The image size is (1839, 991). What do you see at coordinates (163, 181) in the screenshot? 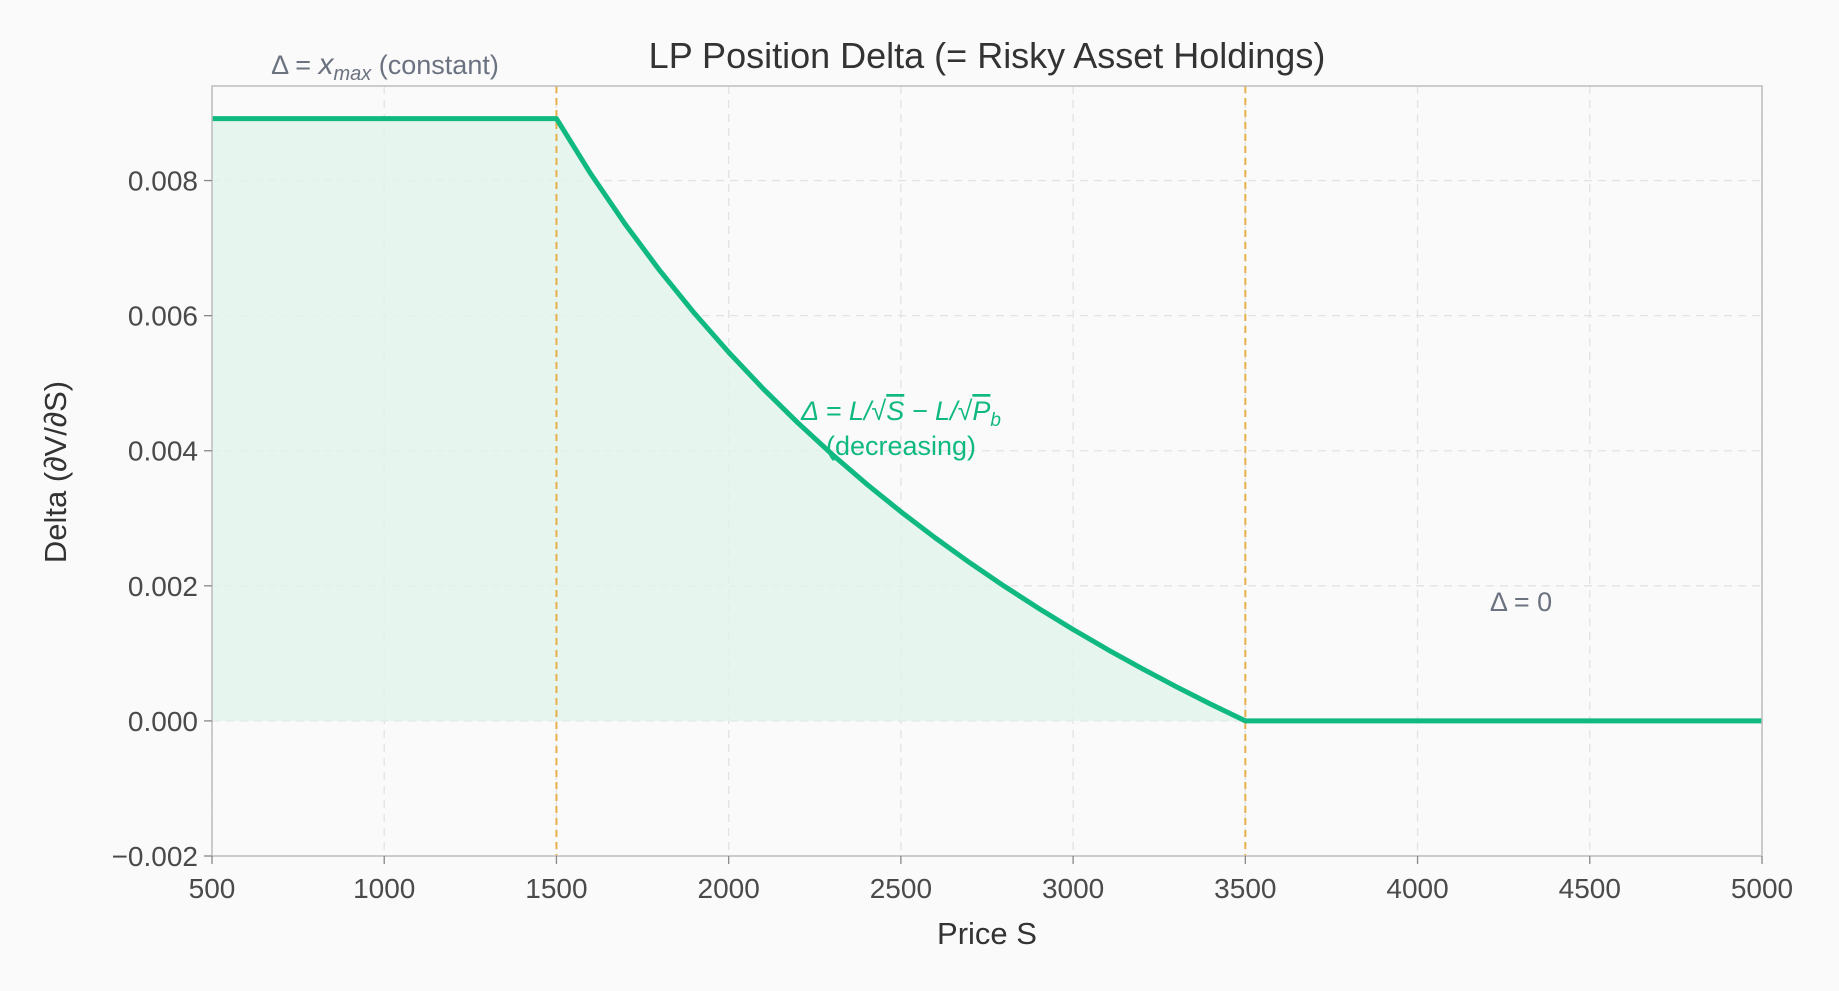
I see `y-tick-label: 0.008` at bounding box center [163, 181].